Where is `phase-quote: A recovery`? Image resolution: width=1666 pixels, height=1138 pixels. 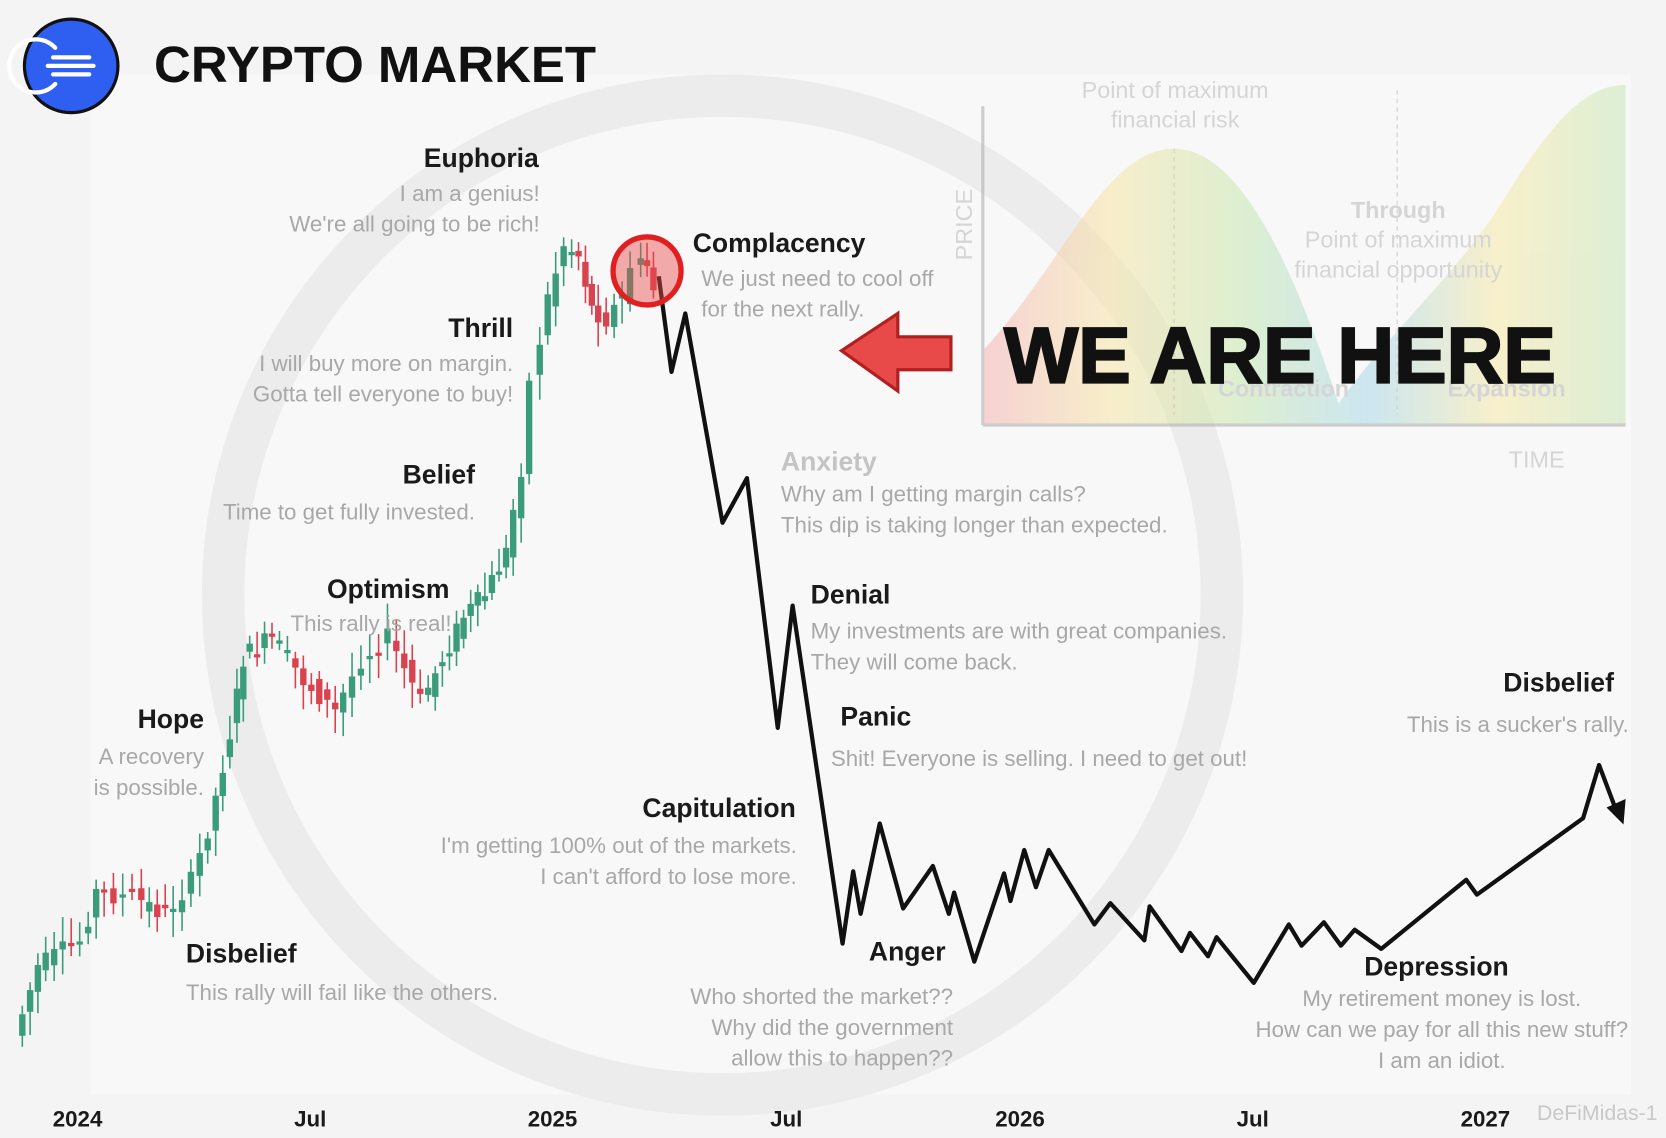 phase-quote: A recovery is located at coordinates (152, 756).